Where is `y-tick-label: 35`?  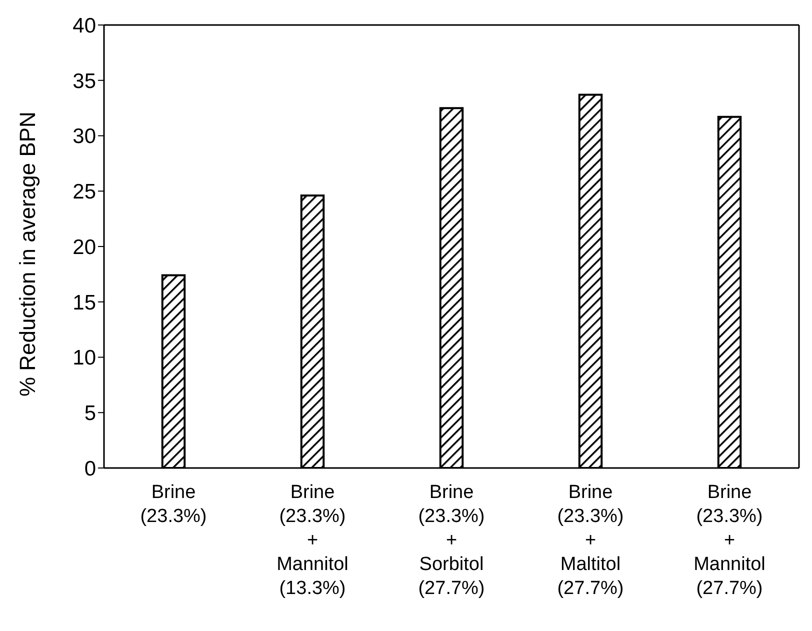
y-tick-label: 35 is located at coordinates (84, 81).